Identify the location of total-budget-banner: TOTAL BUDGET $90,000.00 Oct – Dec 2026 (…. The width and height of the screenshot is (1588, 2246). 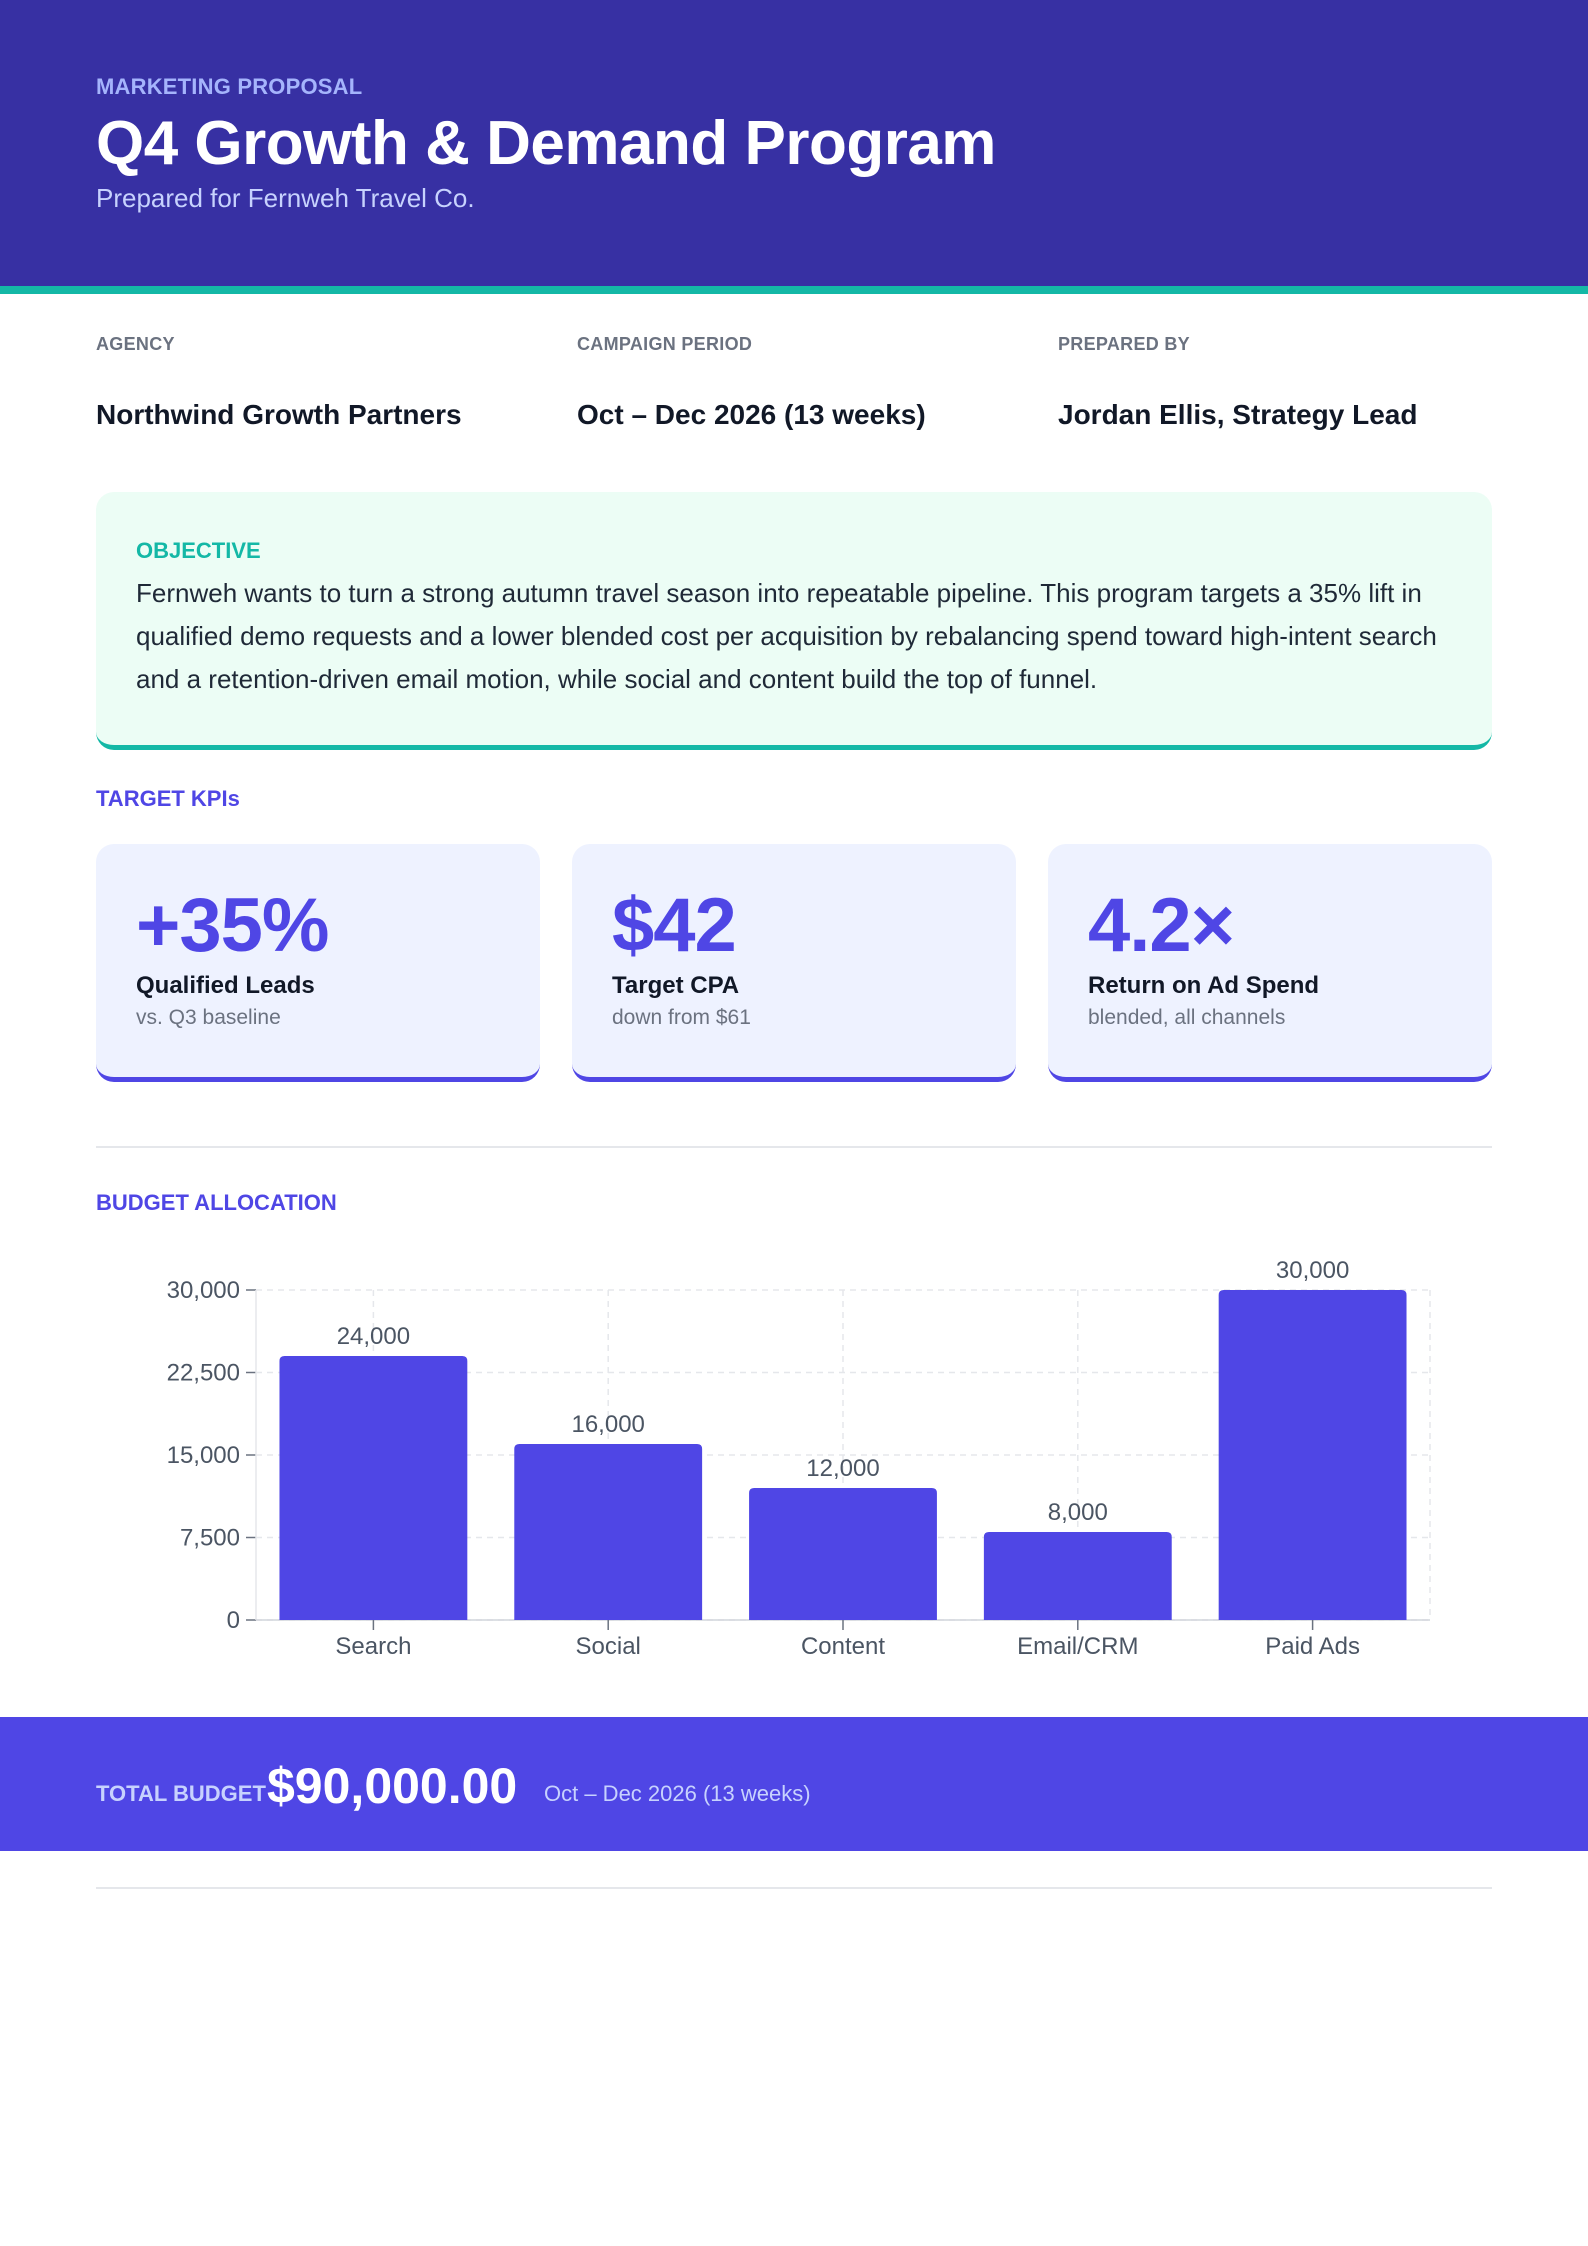
(794, 1784).